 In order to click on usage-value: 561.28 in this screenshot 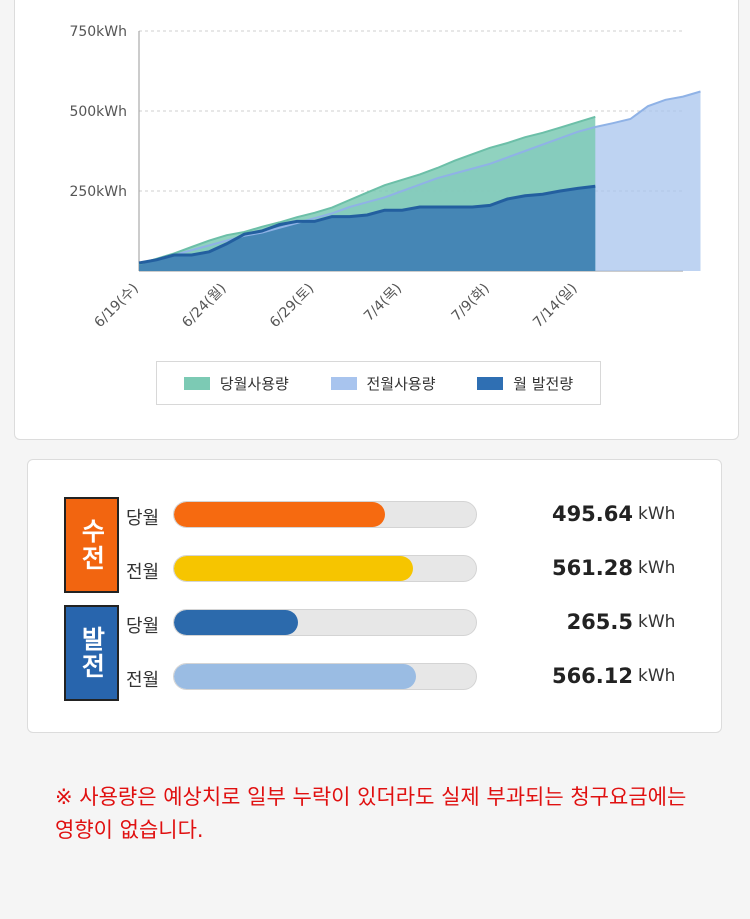, I will do `click(592, 568)`.